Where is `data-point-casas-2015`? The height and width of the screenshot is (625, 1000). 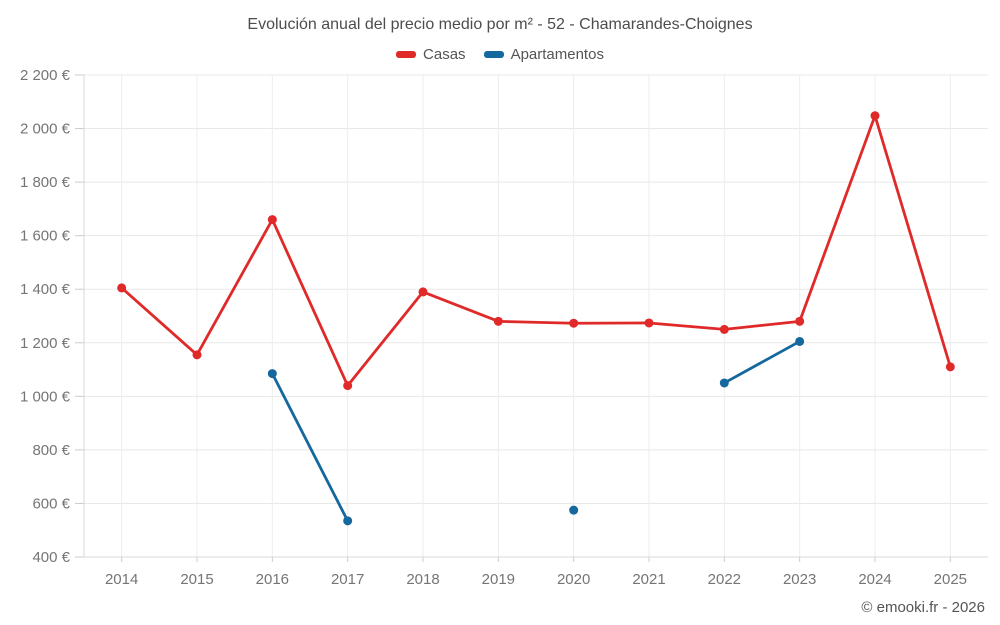 data-point-casas-2015 is located at coordinates (197, 355).